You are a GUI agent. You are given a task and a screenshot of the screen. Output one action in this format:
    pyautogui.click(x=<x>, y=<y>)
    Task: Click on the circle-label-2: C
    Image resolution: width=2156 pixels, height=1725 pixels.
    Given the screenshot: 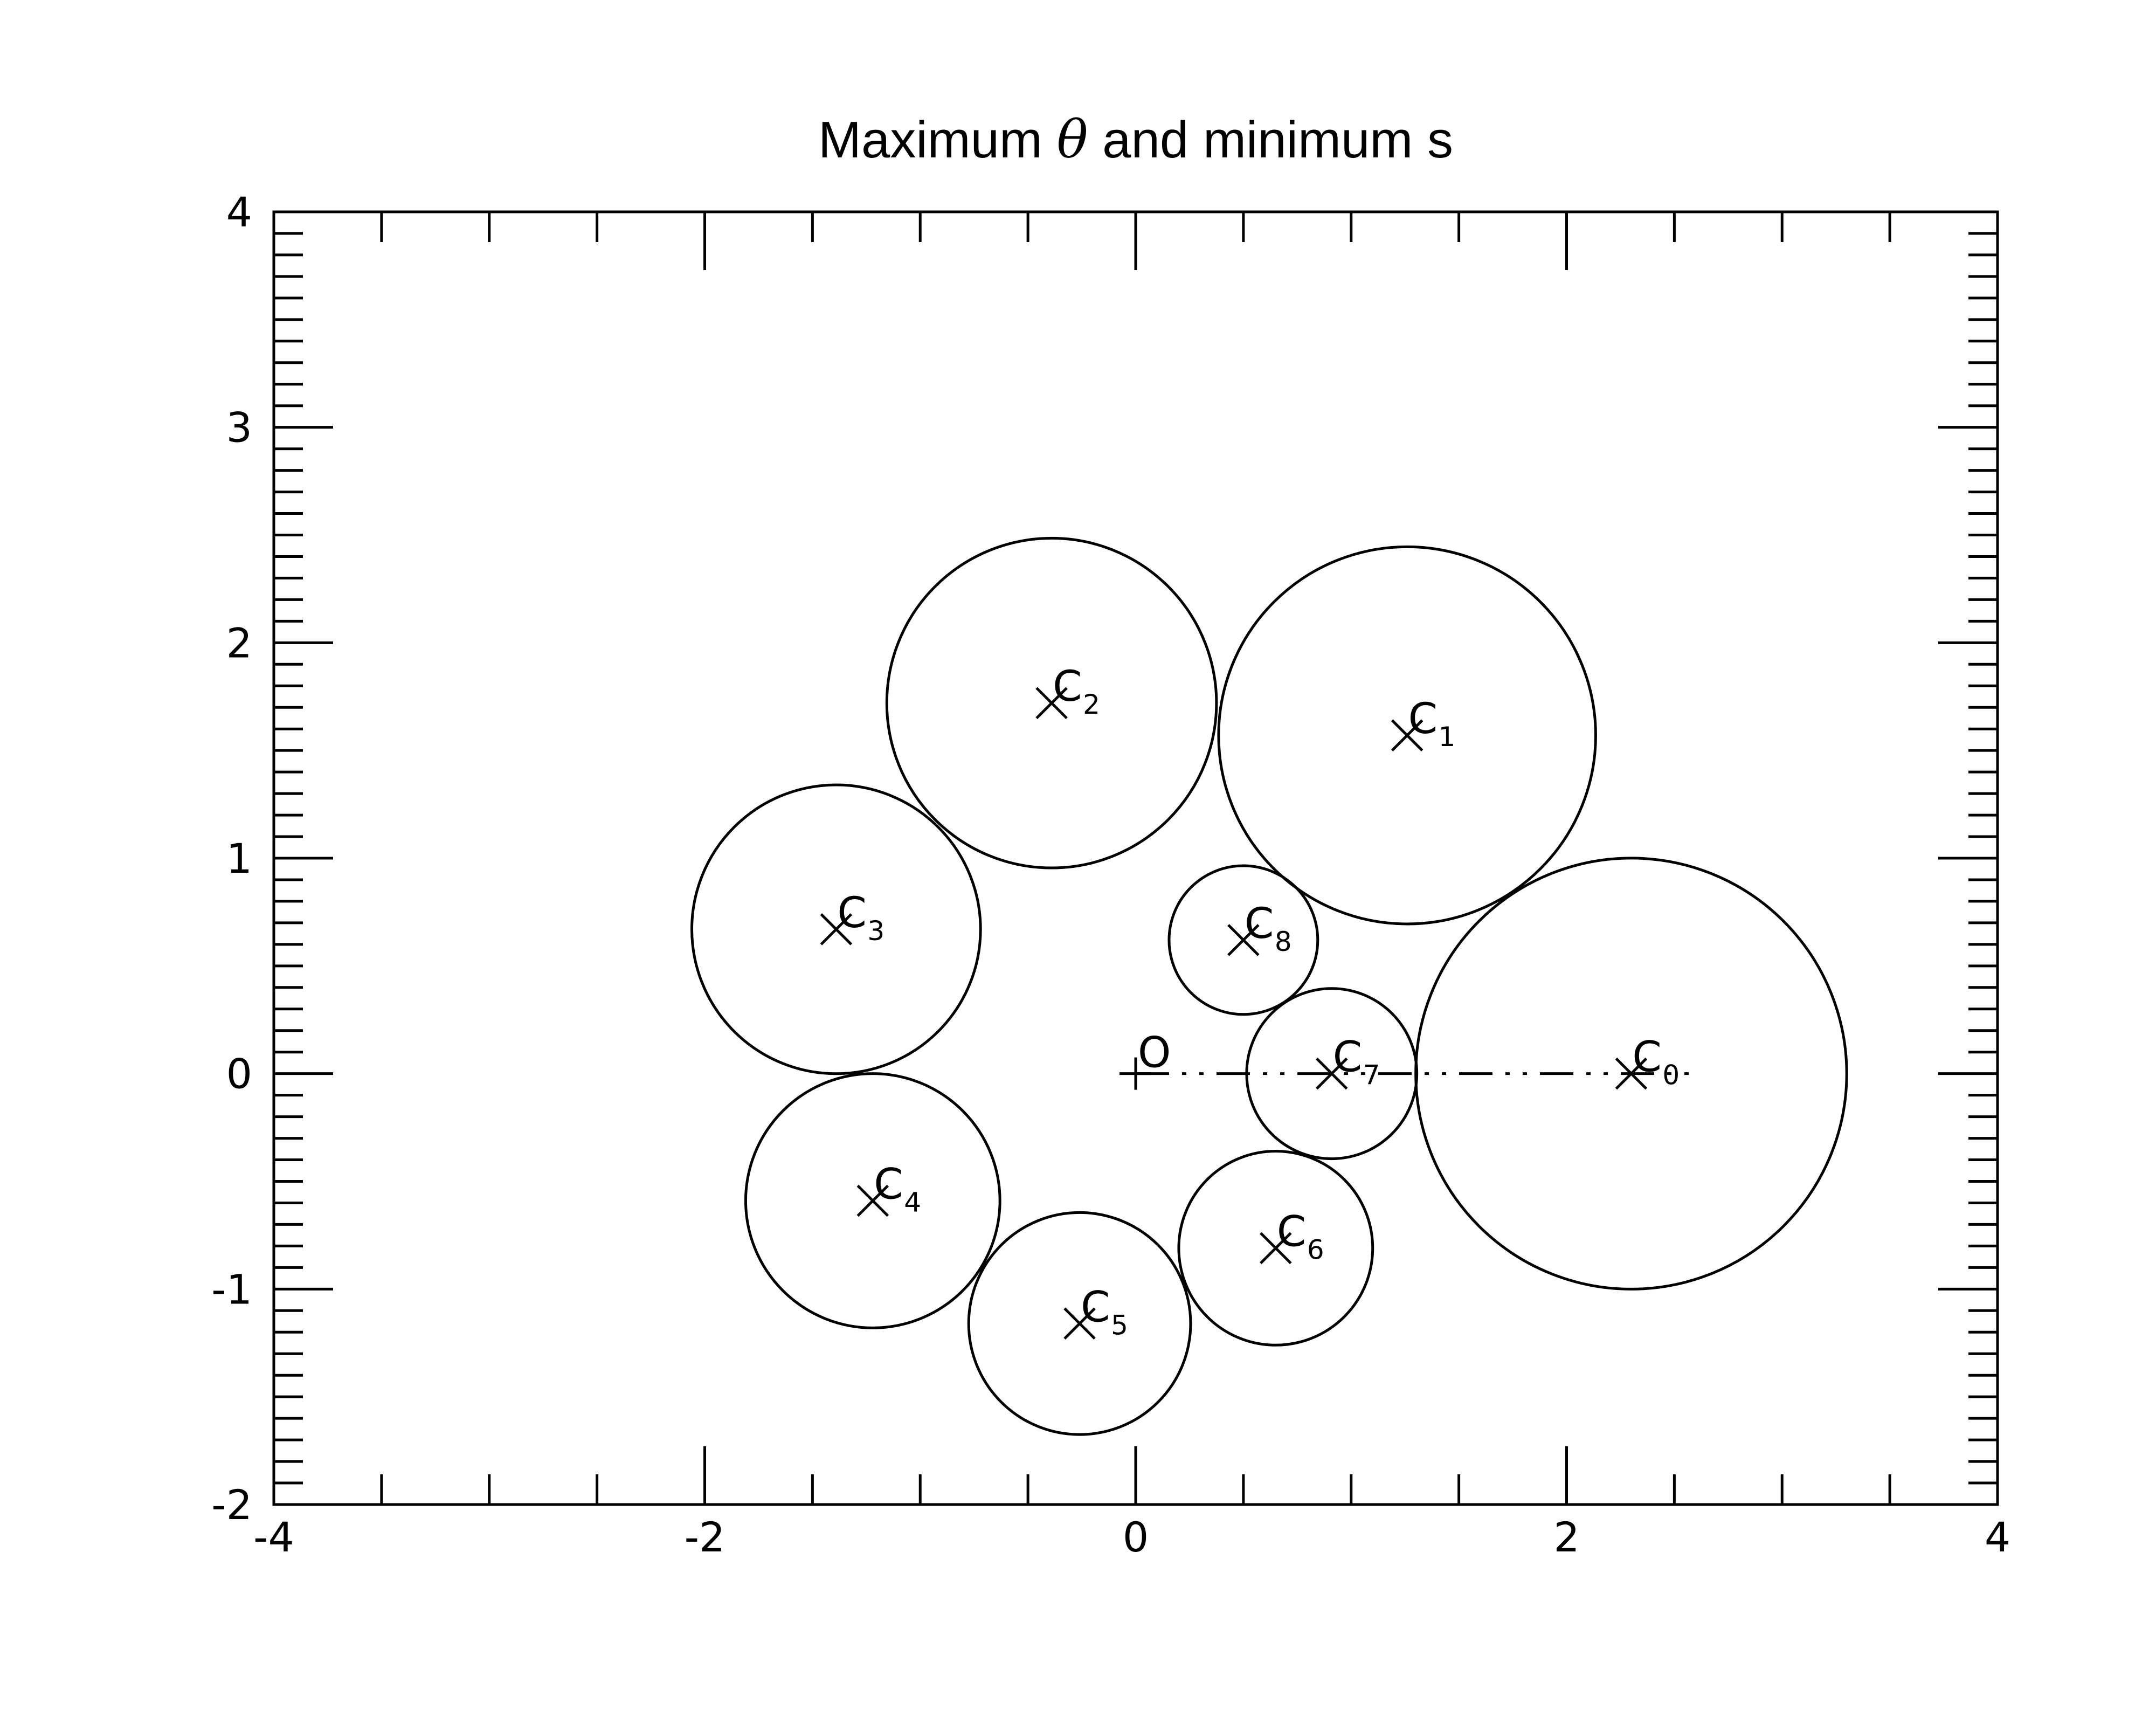 What is the action you would take?
    pyautogui.click(x=1067, y=687)
    